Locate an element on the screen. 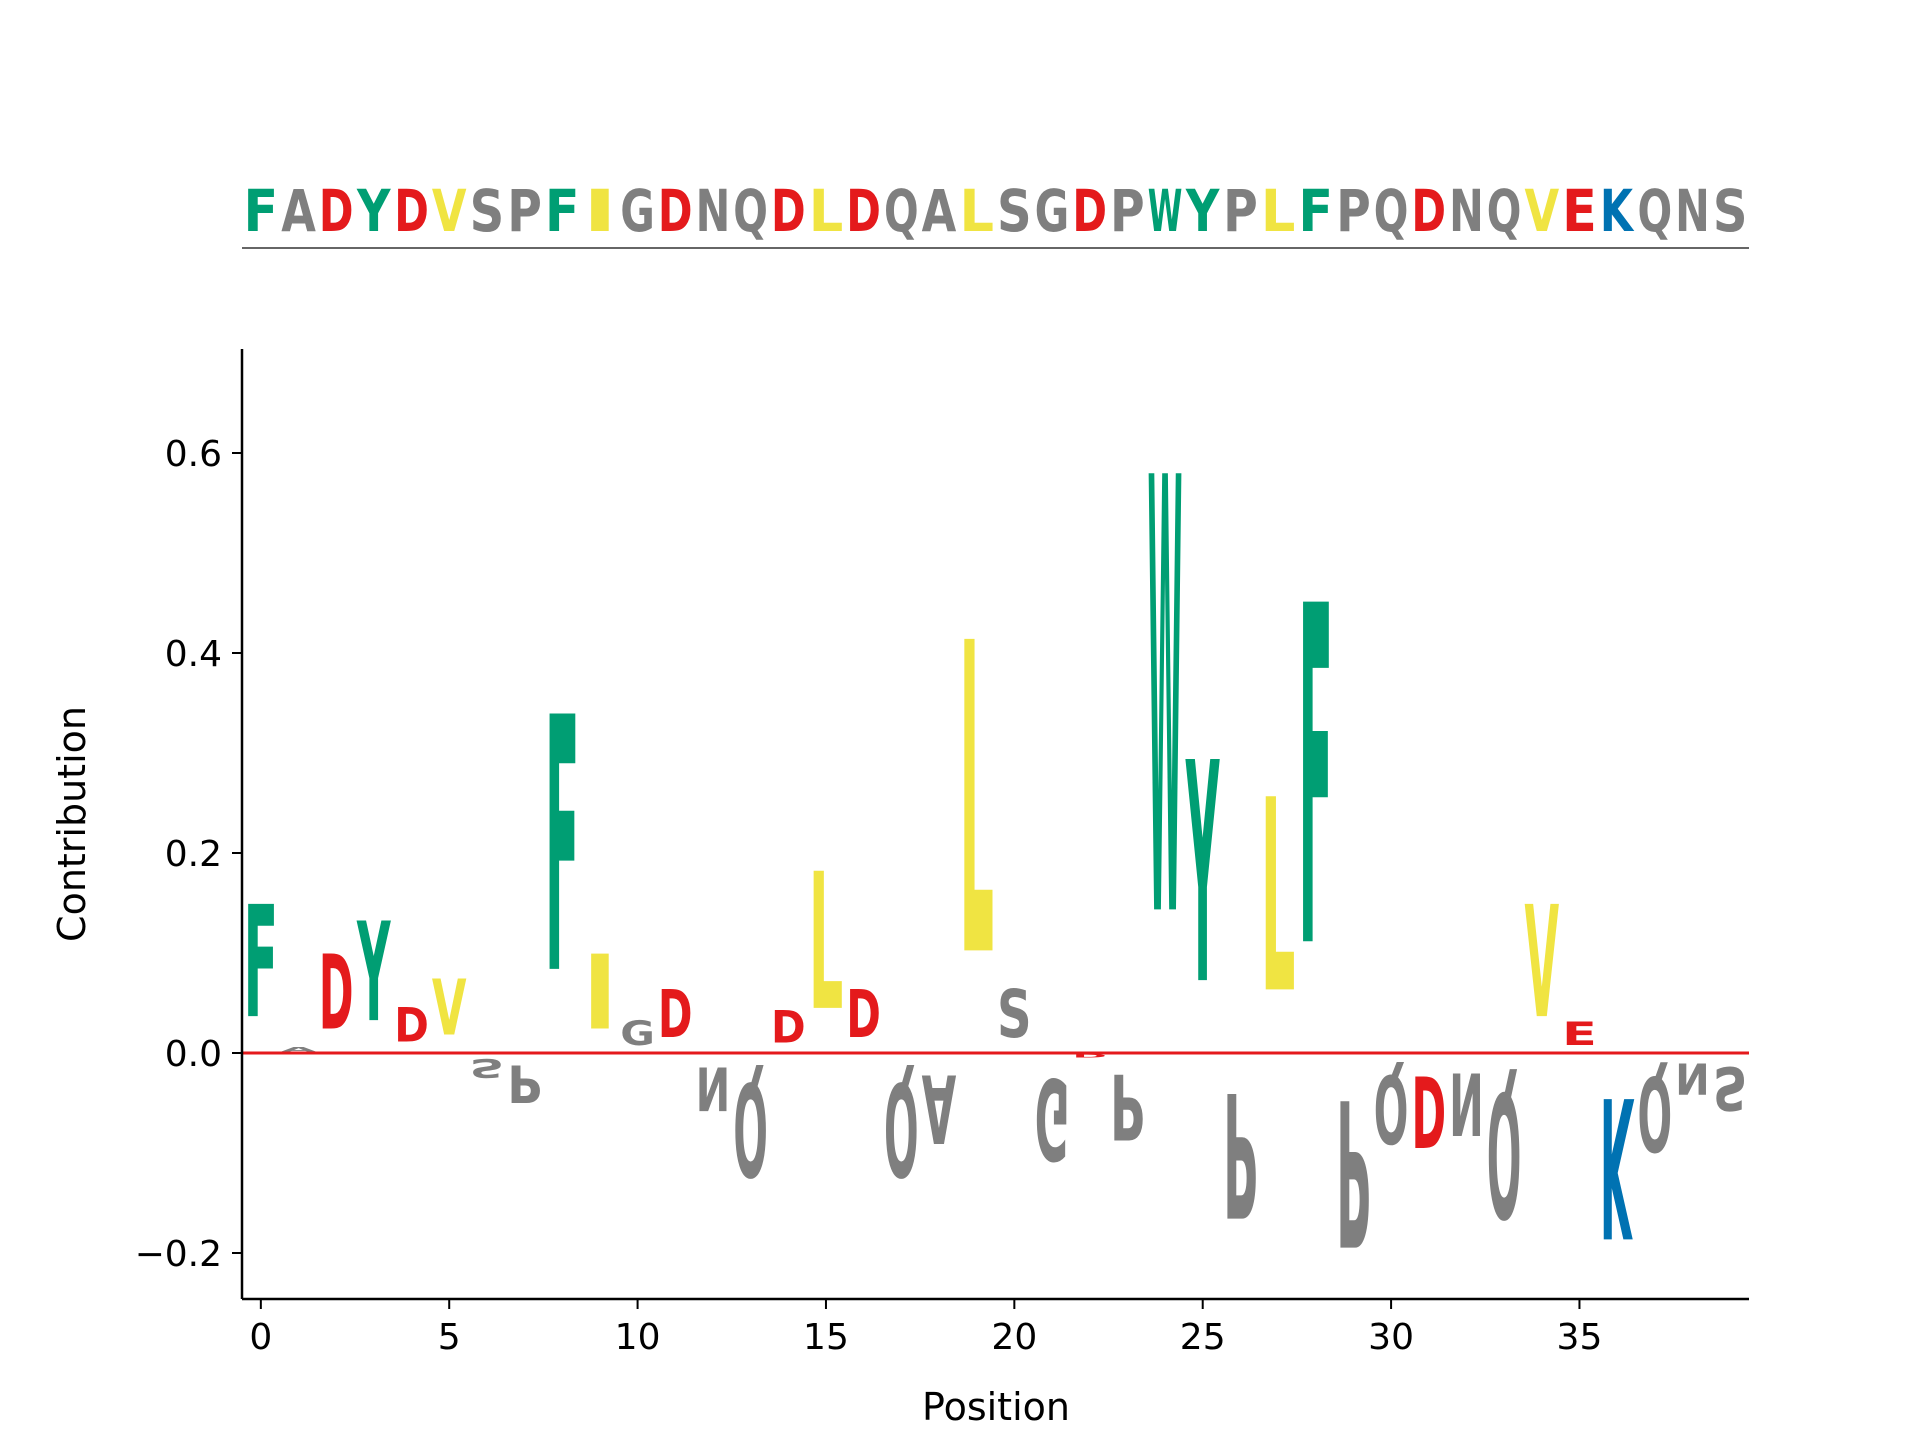 This screenshot has width=1920, height=1440. sequence-letter: E is located at coordinates (1579, 211).